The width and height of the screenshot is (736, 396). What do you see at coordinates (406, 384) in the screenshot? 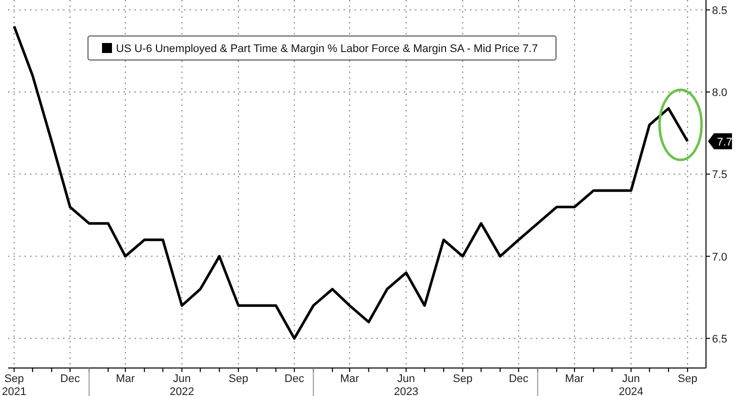
I see `x-tick-label: Jun 2023` at bounding box center [406, 384].